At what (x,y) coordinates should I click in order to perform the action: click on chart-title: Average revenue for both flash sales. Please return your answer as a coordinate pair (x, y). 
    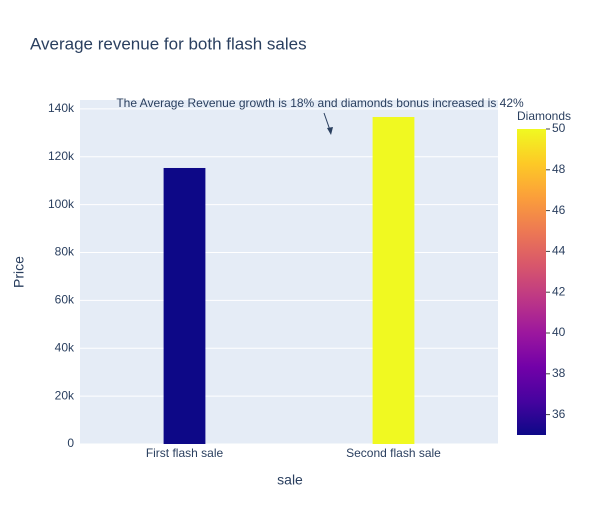
    Looking at the image, I should click on (168, 43).